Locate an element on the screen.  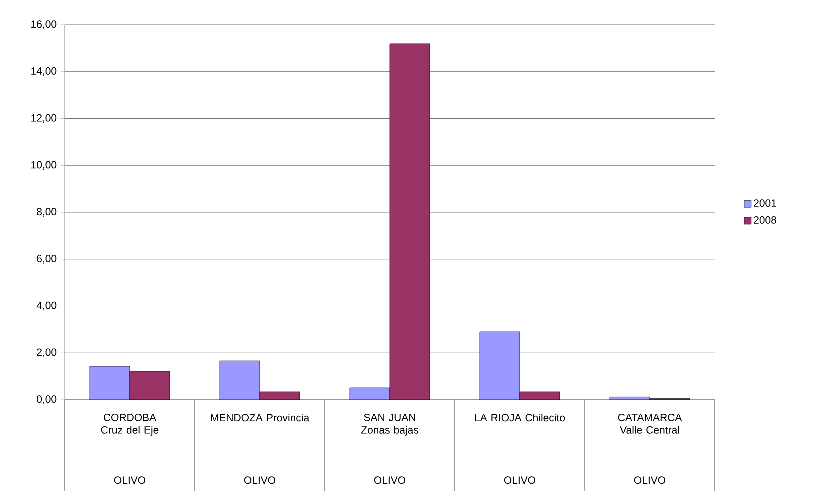
y-tick-label: 6,00 is located at coordinates (47, 259).